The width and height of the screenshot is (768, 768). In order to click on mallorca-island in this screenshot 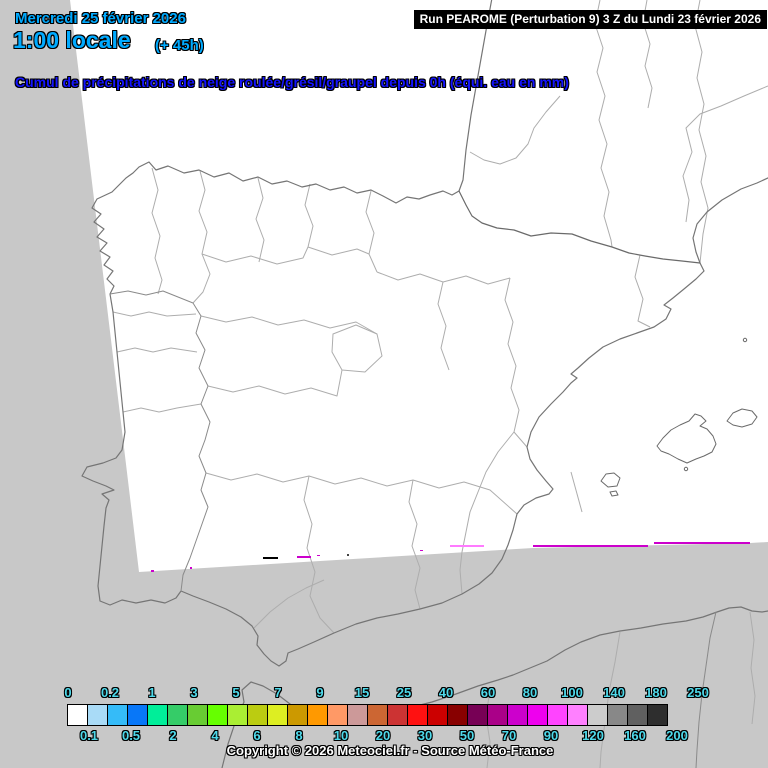, I will do `click(686, 438)`.